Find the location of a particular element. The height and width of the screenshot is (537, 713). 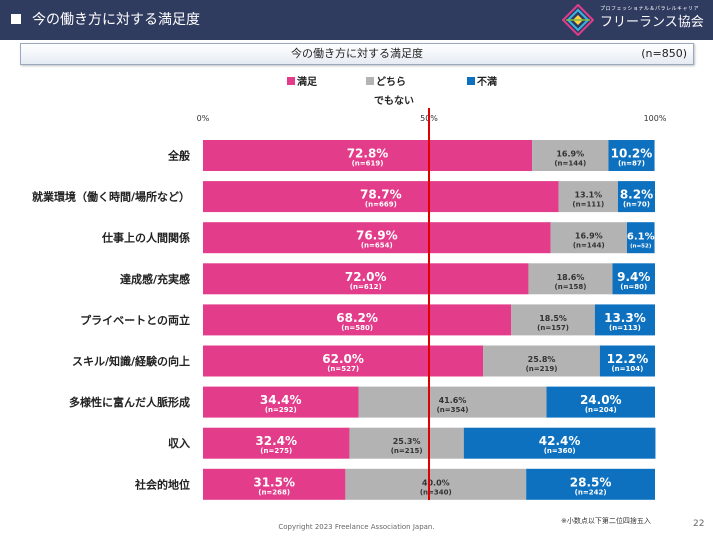

sample-label-neutral: (n=111) is located at coordinates (588, 205).